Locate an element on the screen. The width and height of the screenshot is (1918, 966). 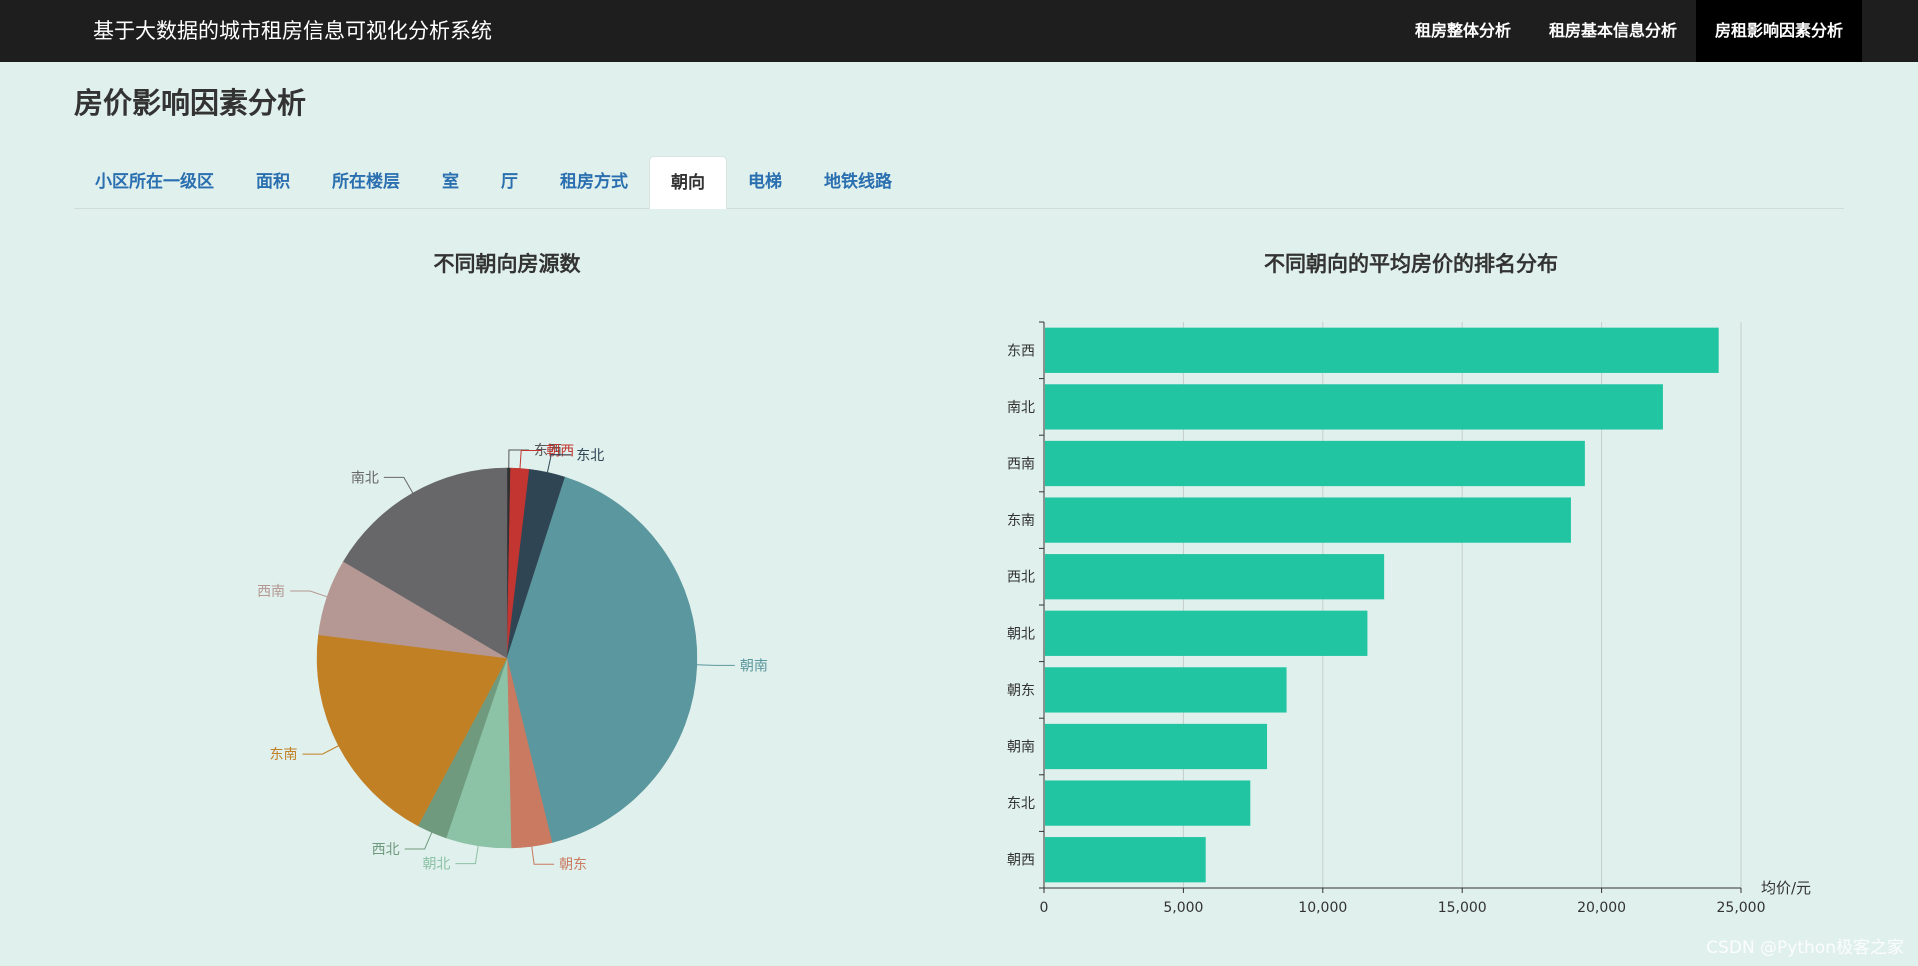
pie-label-3: 朝南 is located at coordinates (754, 666).